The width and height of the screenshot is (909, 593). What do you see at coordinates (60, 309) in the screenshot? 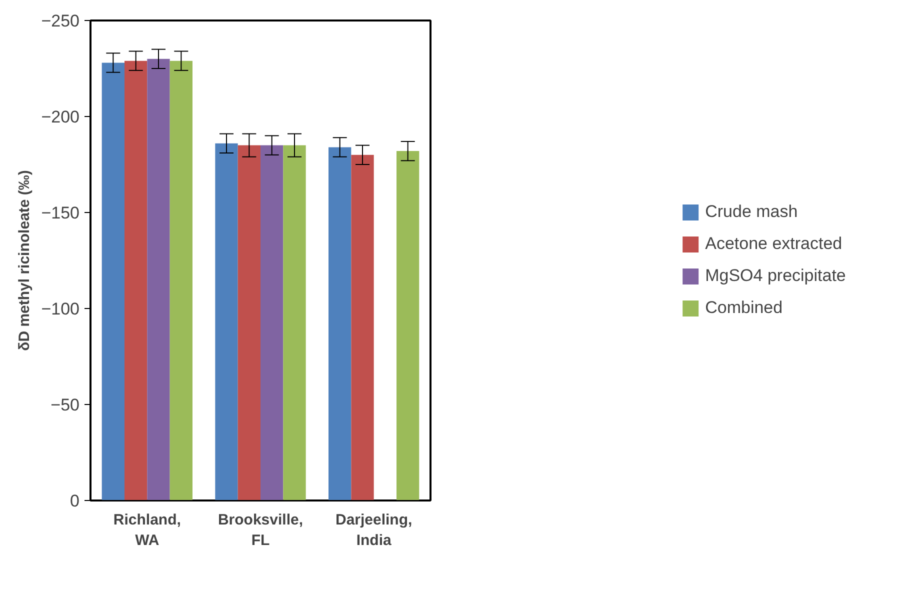
I see `y-tick-label: −100` at bounding box center [60, 309].